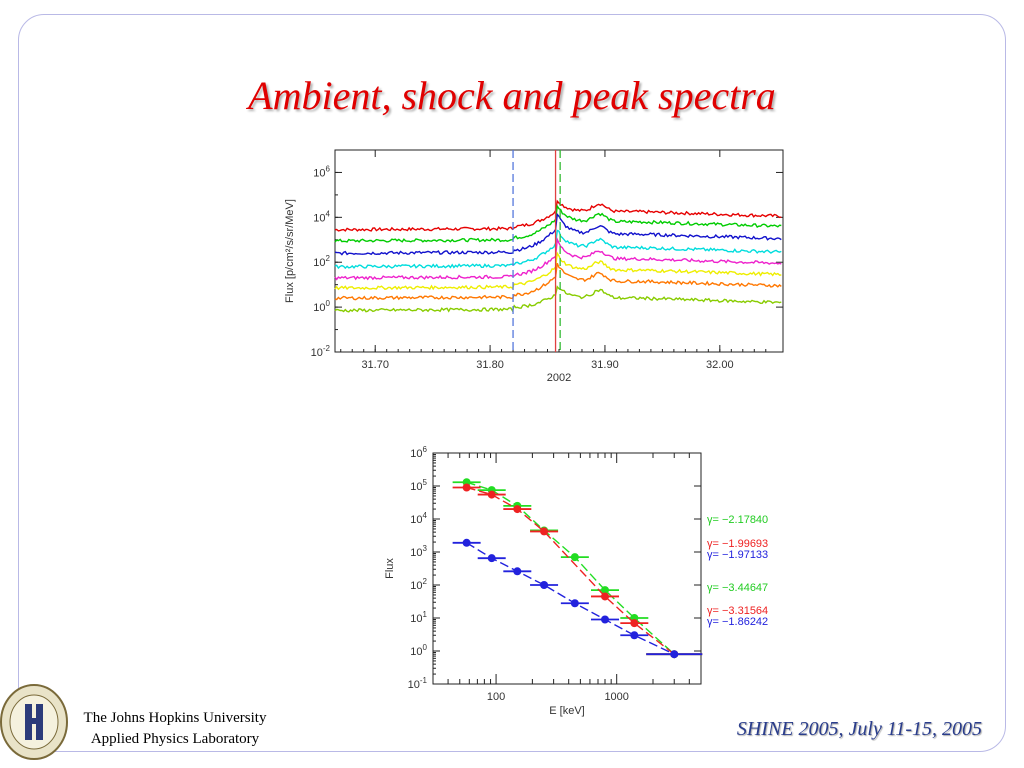 This screenshot has height=768, width=1024. I want to click on jhu-seal-logo, so click(34, 722).